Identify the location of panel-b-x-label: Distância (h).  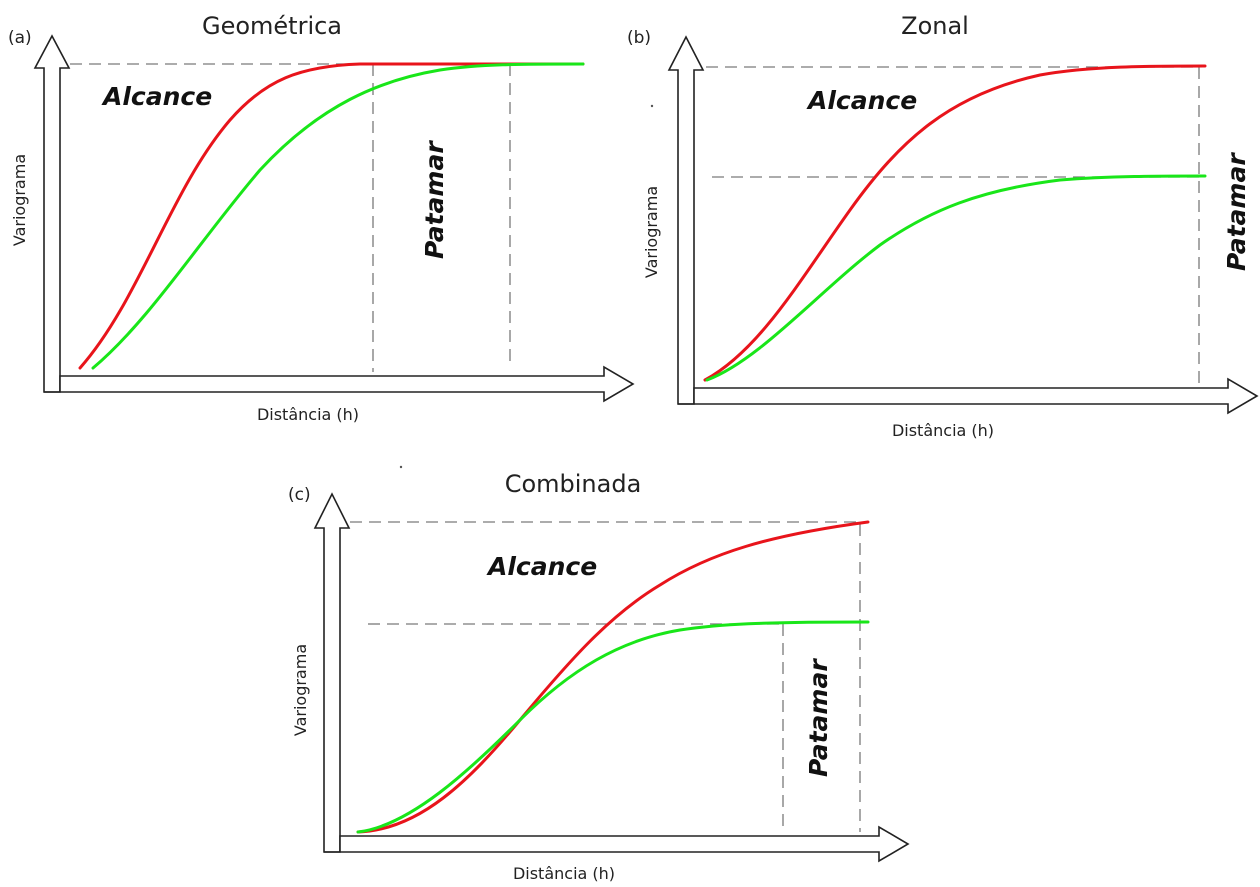
(943, 430).